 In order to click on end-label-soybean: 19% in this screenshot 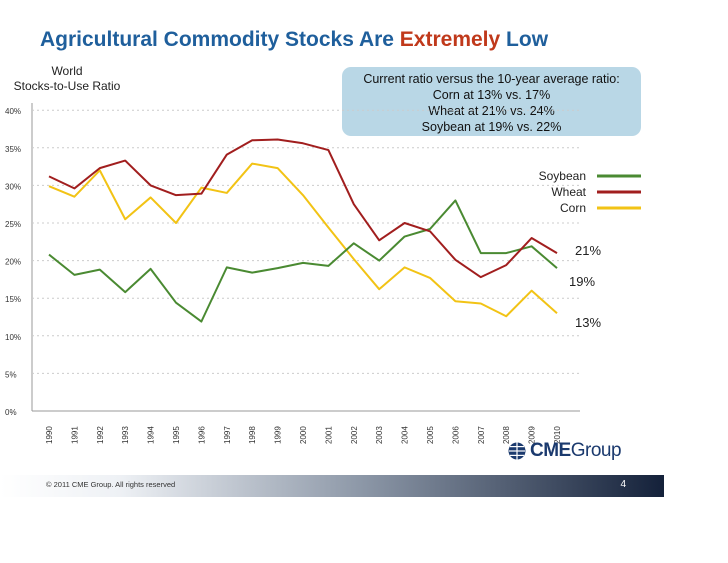, I will do `click(582, 281)`.